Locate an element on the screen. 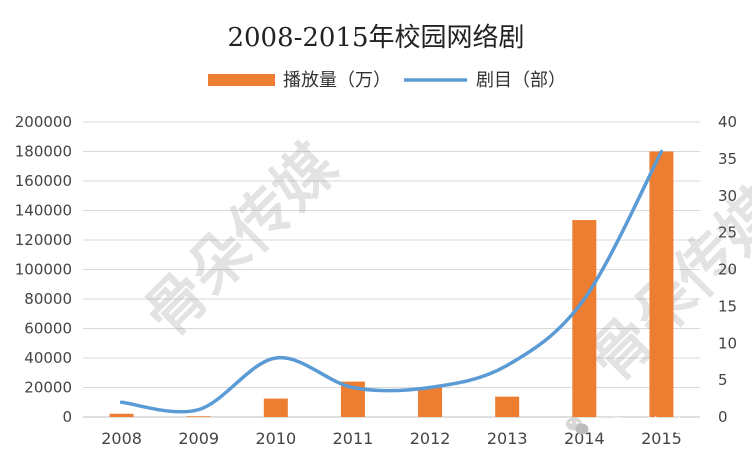 Image resolution: width=752 pixels, height=461 pixels. wechat-icon is located at coordinates (577, 426).